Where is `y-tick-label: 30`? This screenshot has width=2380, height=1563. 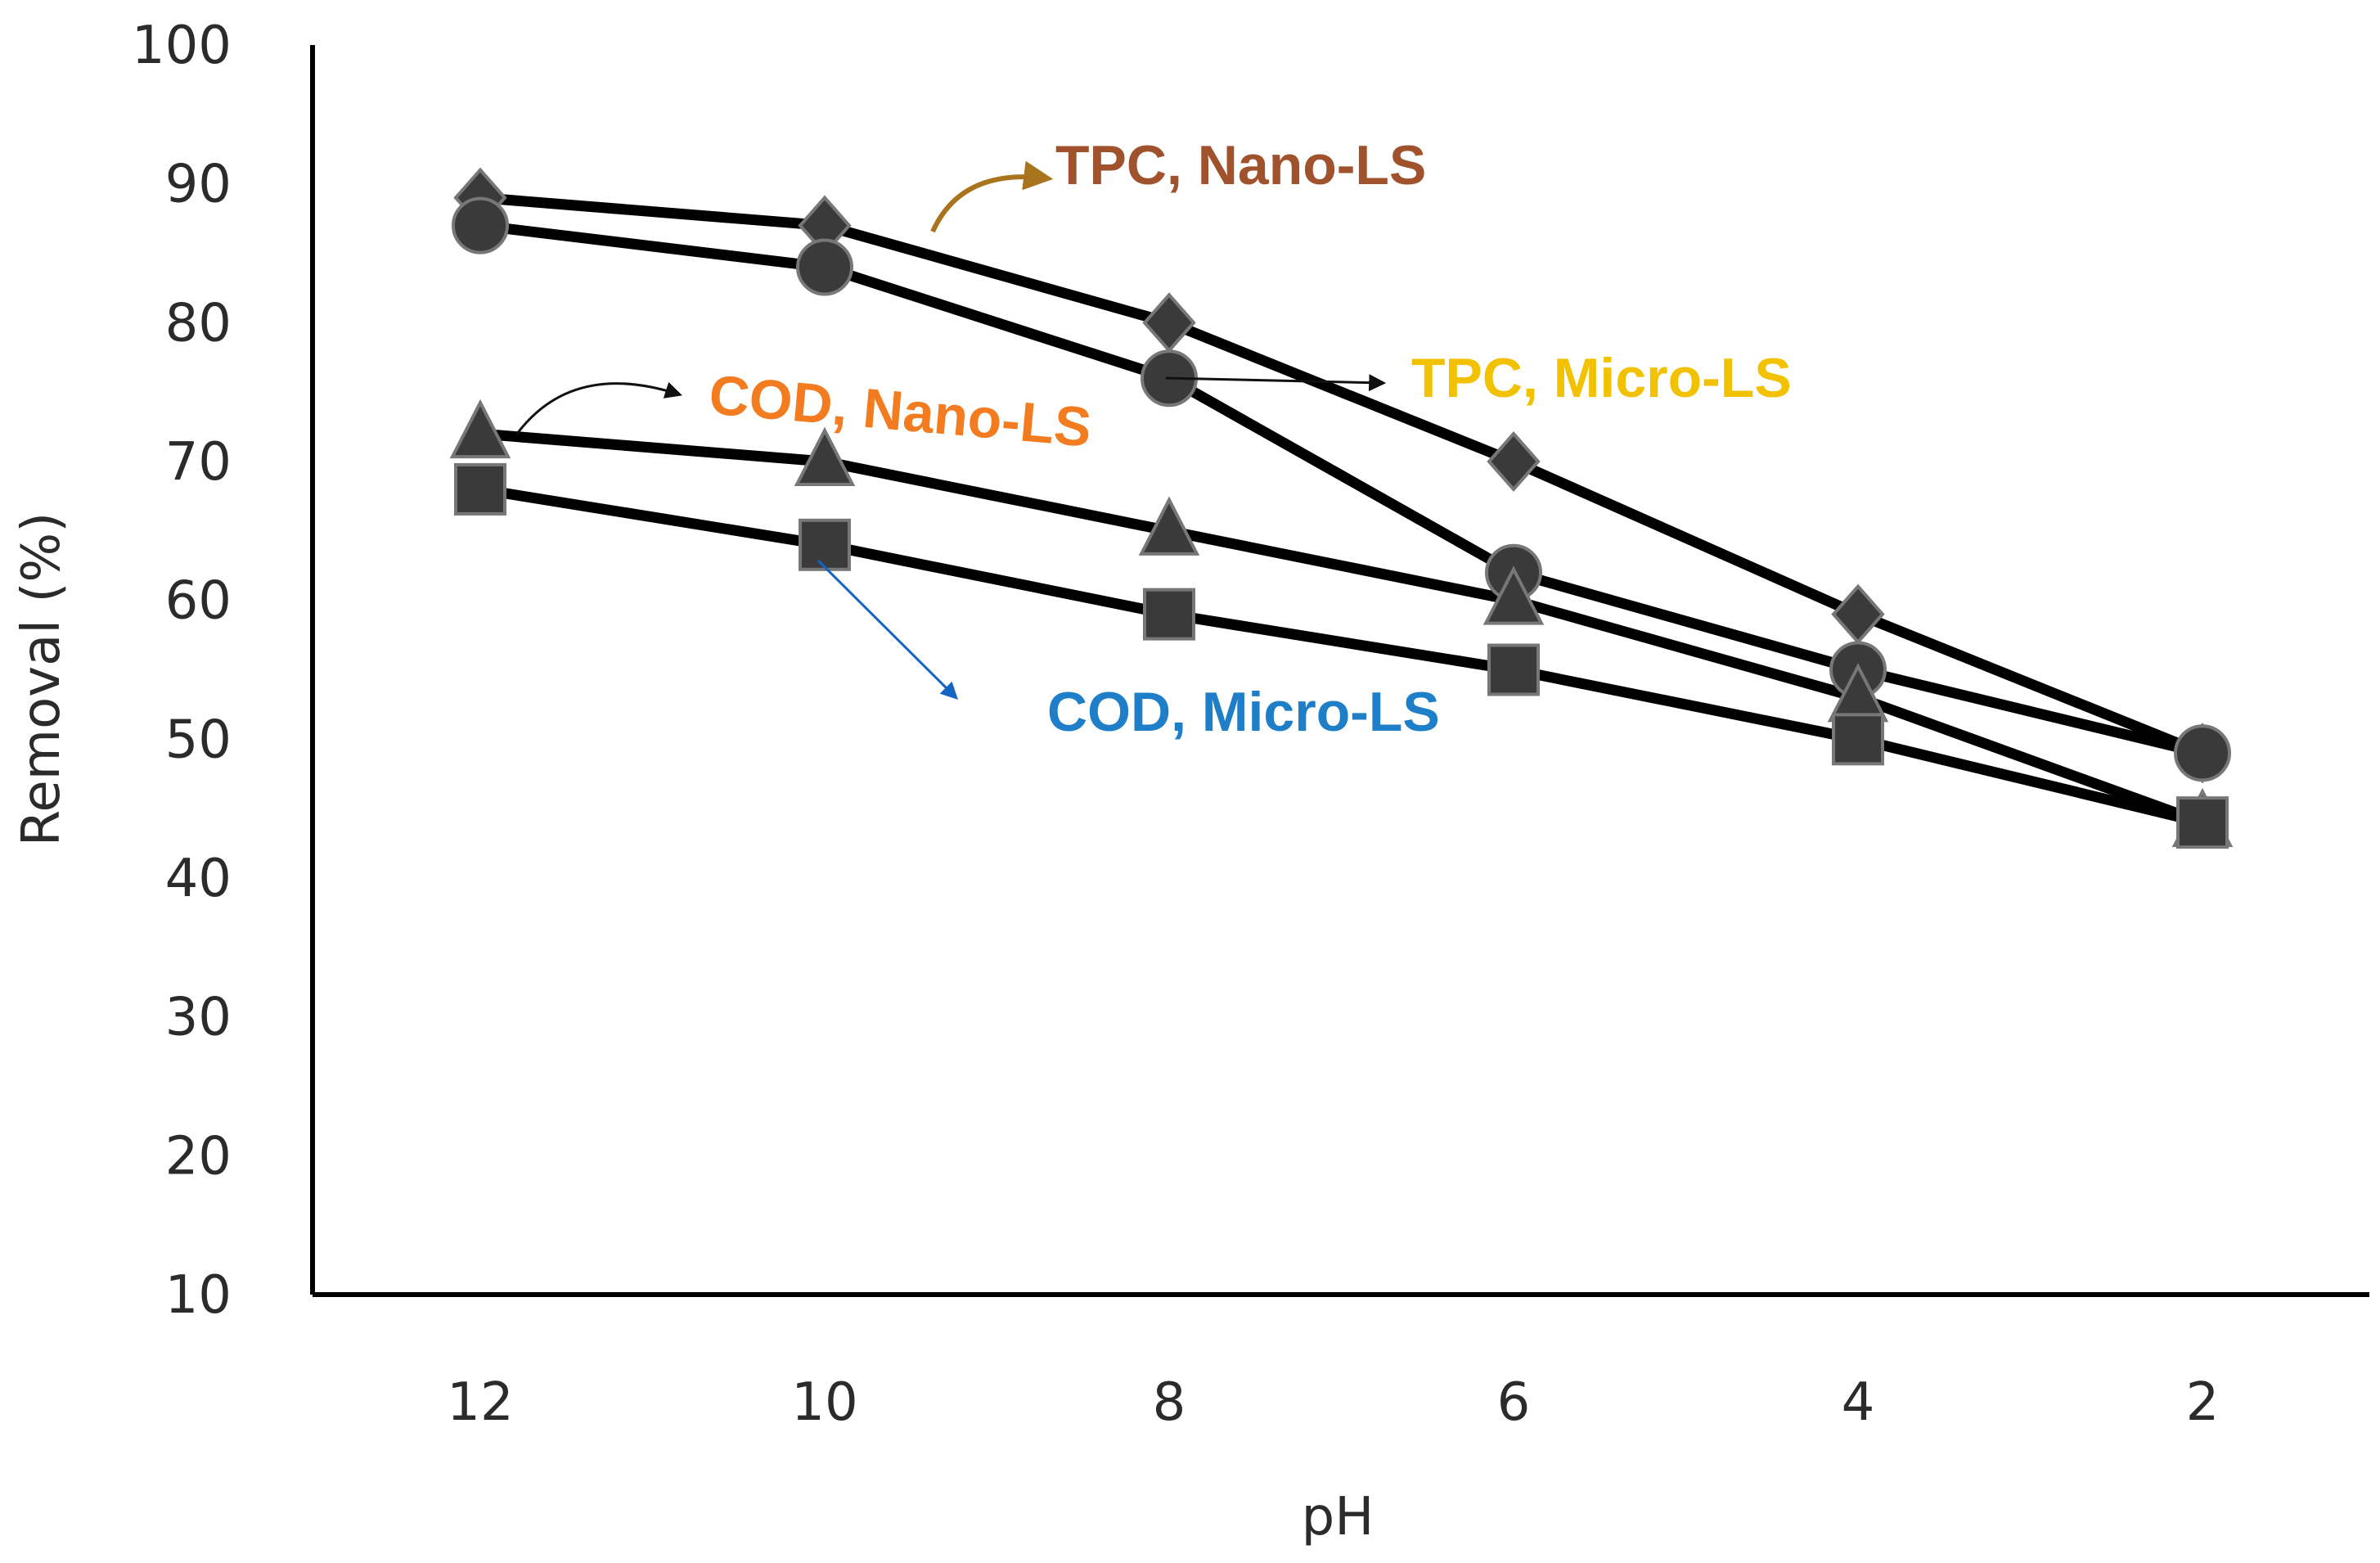 y-tick-label: 30 is located at coordinates (199, 1018).